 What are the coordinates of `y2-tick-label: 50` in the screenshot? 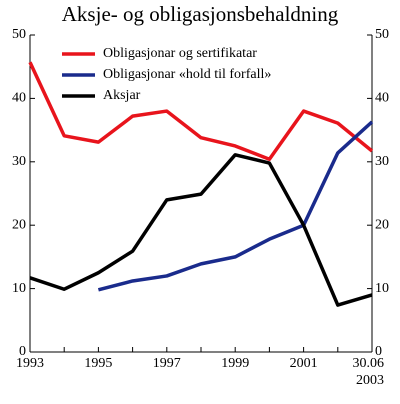 It's located at (382, 34).